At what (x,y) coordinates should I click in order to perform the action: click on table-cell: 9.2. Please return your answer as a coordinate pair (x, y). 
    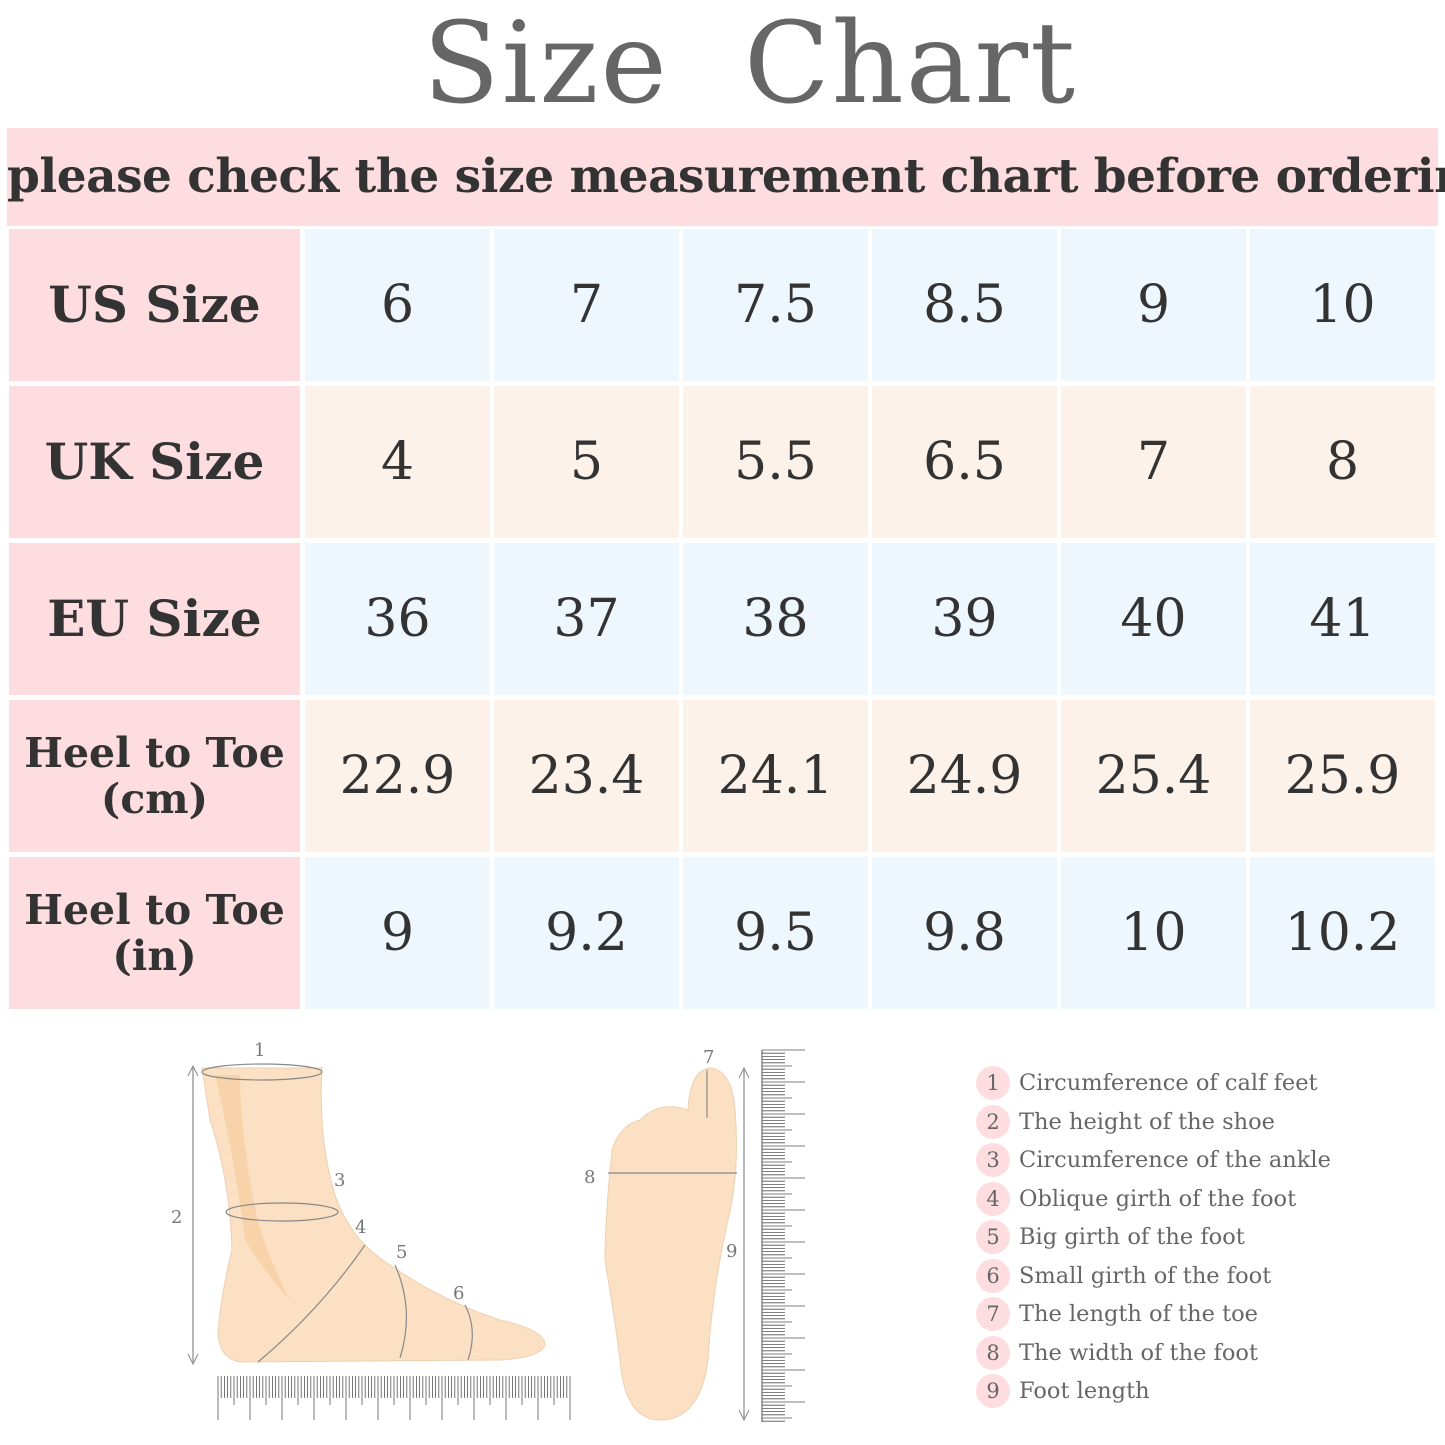
    Looking at the image, I should click on (586, 933).